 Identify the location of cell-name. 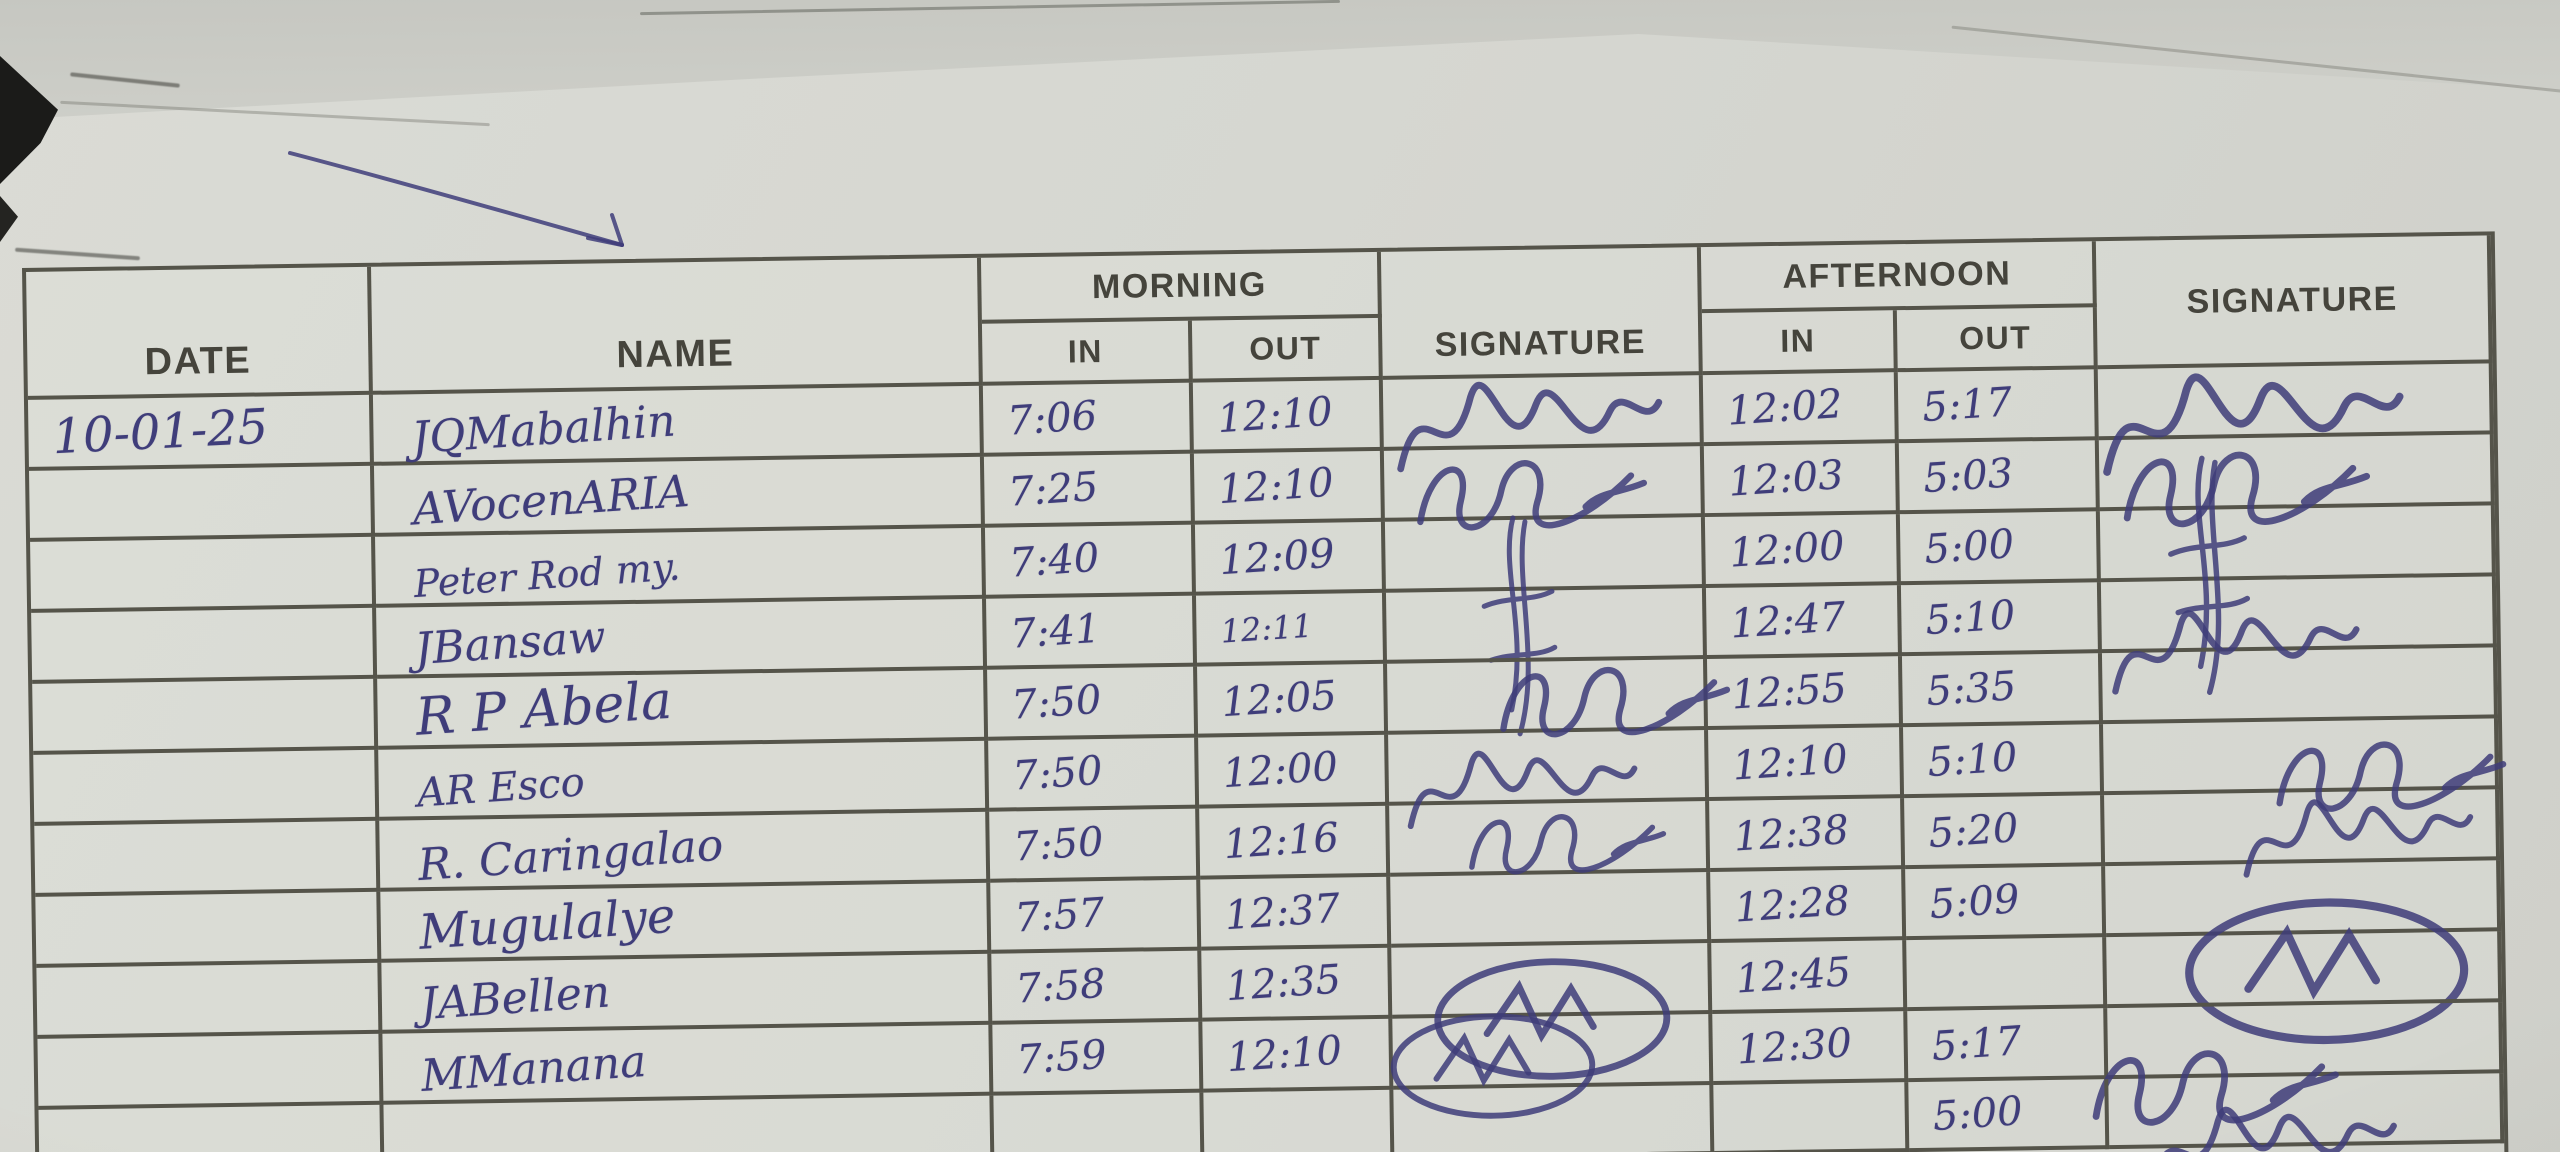
(689, 1123).